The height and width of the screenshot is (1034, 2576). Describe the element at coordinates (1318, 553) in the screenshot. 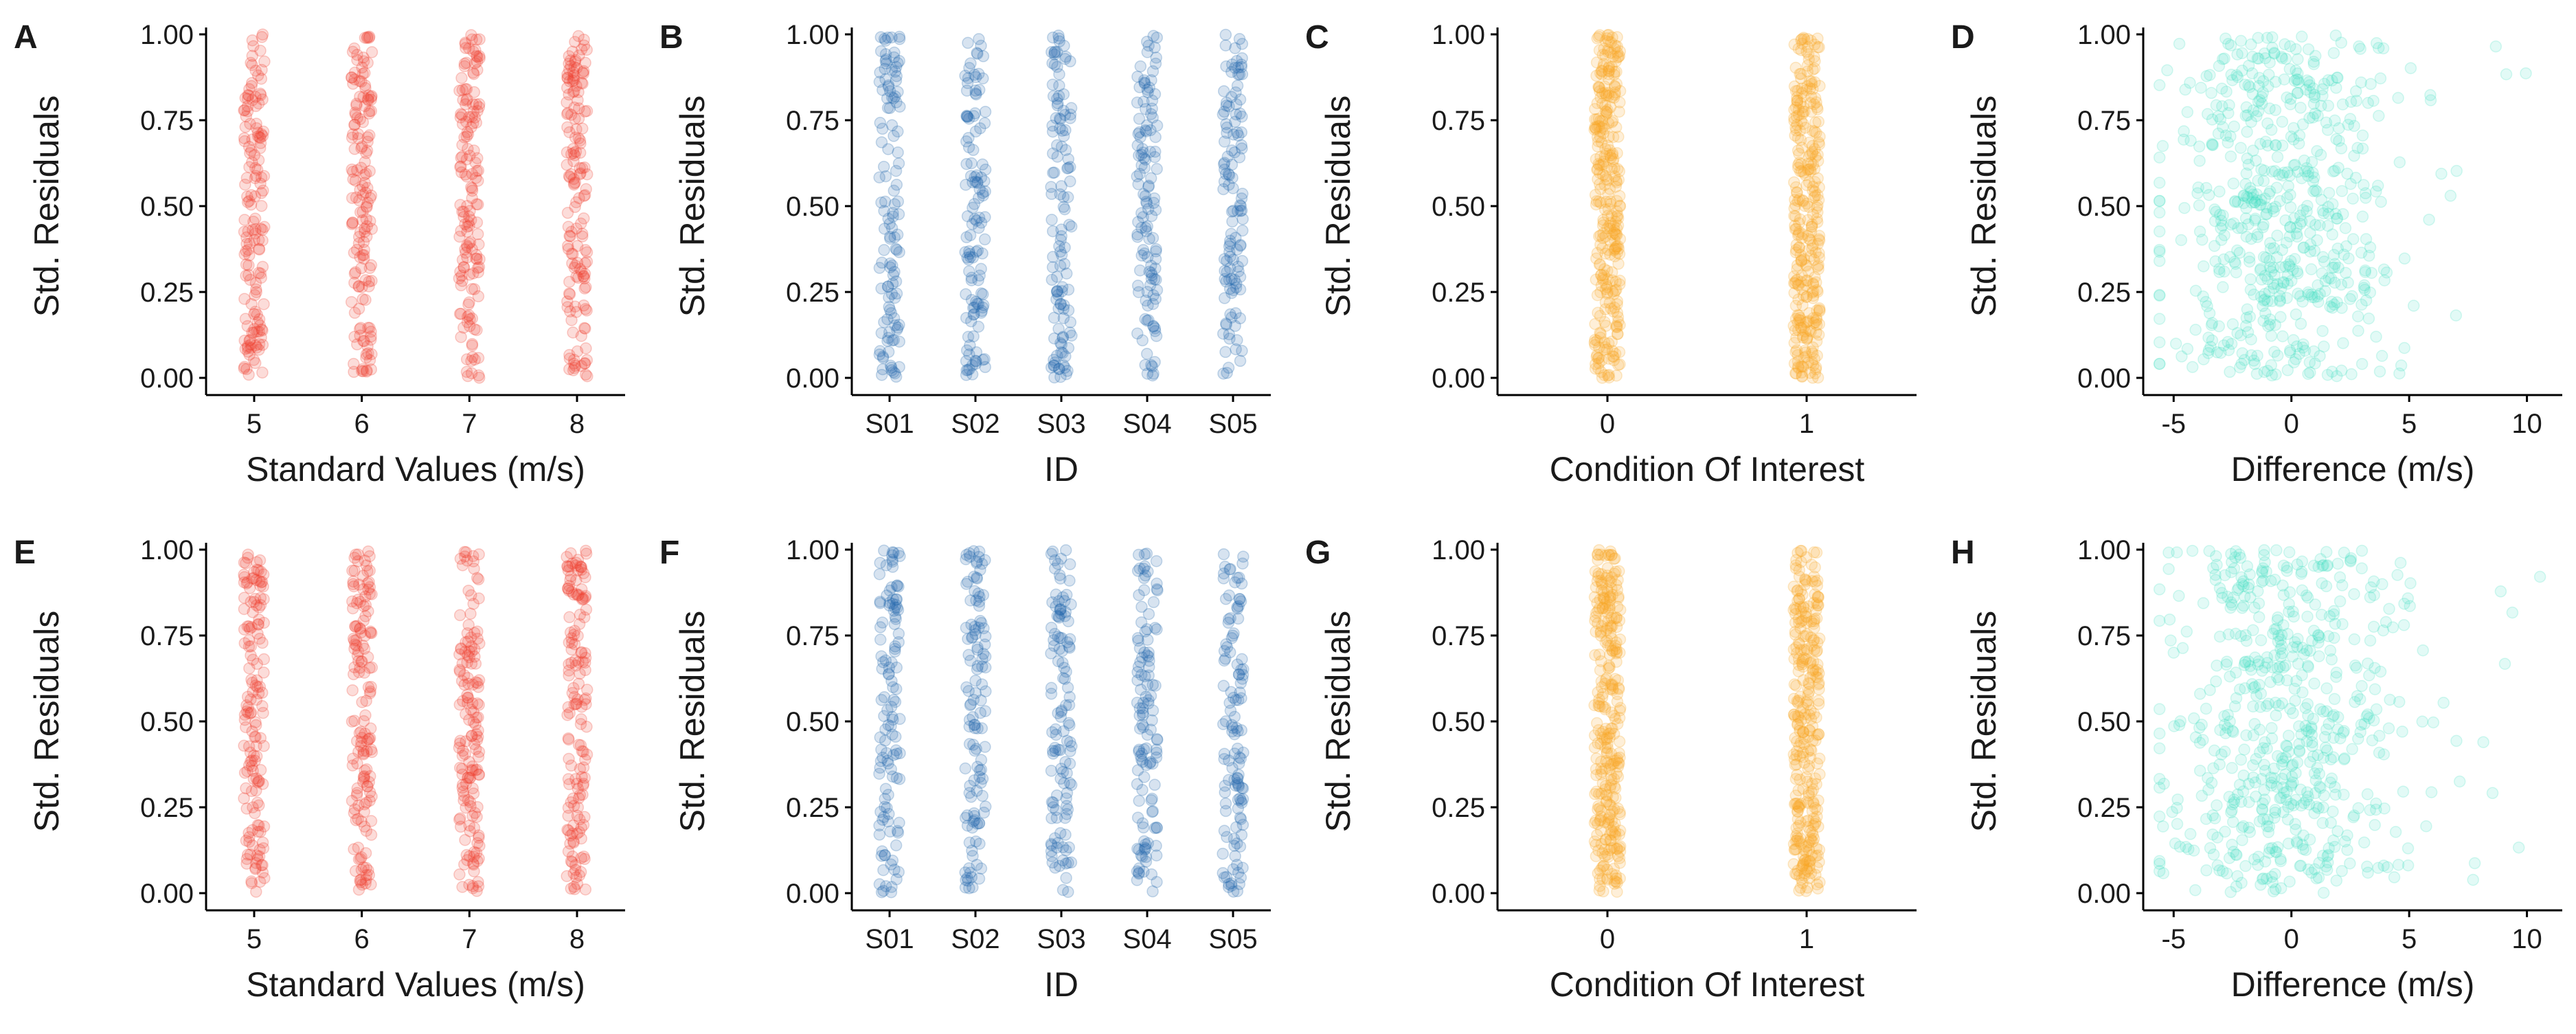

I see `panel-letter: G` at that location.